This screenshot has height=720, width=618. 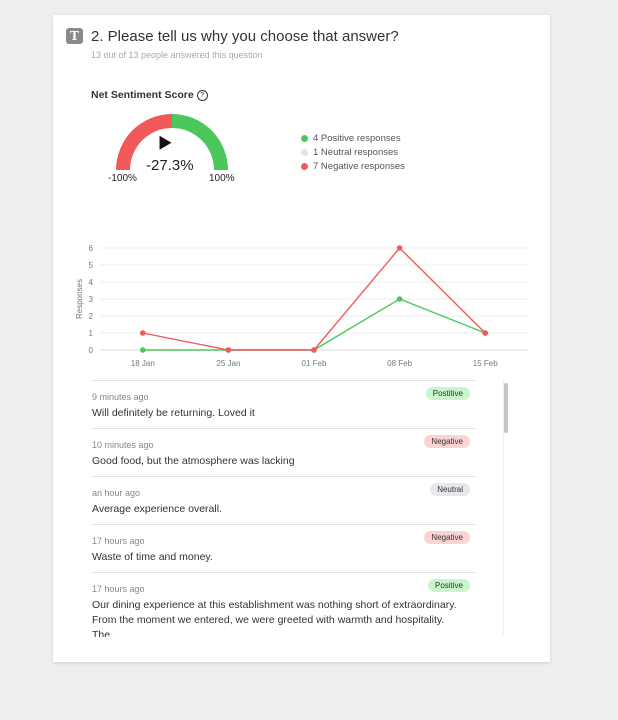 What do you see at coordinates (447, 393) in the screenshot?
I see `sentiment-badge: Postitive` at bounding box center [447, 393].